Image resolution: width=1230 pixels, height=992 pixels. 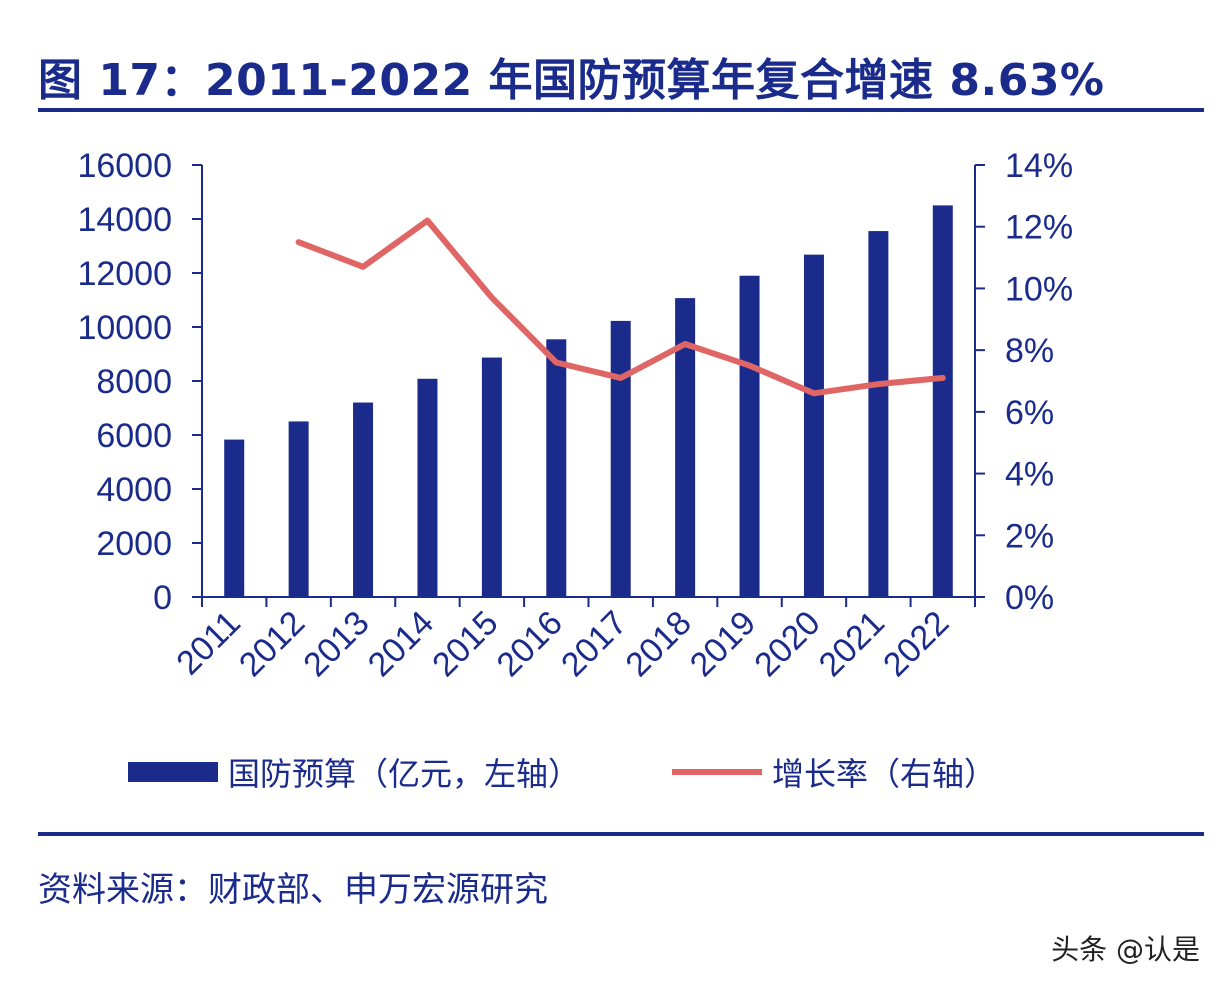 What do you see at coordinates (1029, 598) in the screenshot?
I see `right-tick-label: 0%` at bounding box center [1029, 598].